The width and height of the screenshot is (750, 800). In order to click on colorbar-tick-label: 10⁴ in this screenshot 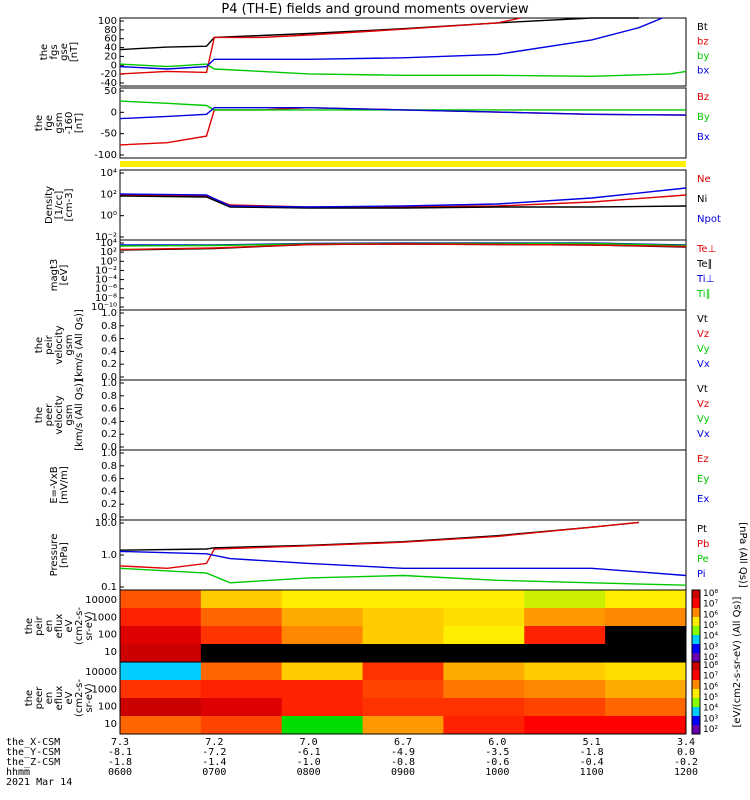, I will do `click(710, 709)`.